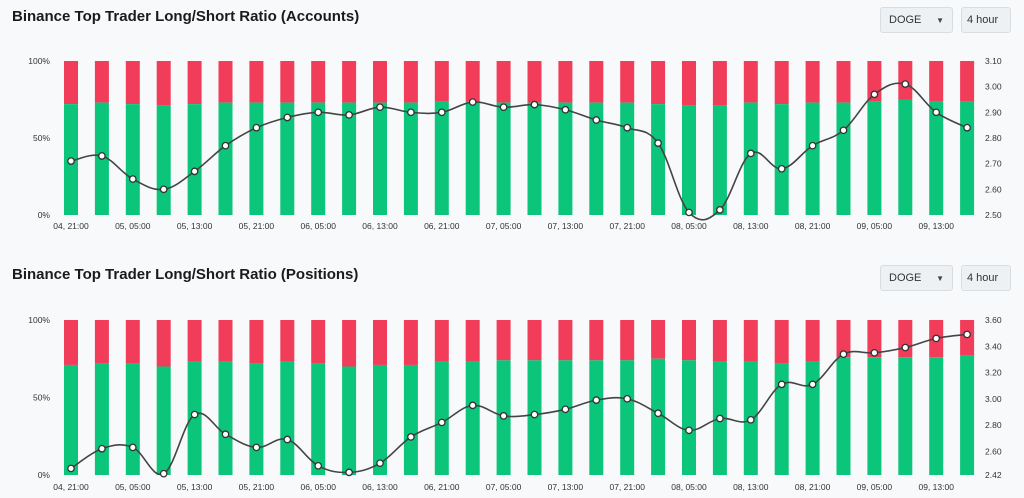 This screenshot has height=498, width=1024. Describe the element at coordinates (993, 399) in the screenshot. I see `right-axis-tick-label: 3.00` at that location.